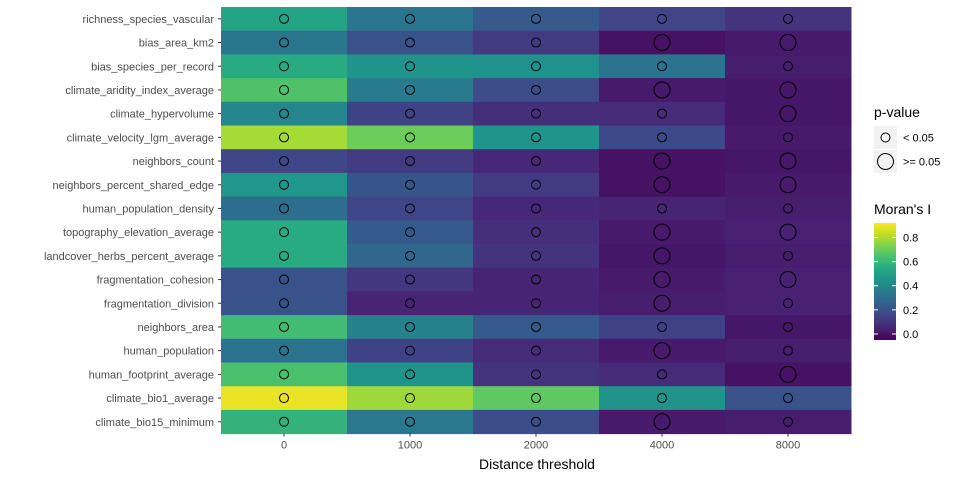 The height and width of the screenshot is (480, 960). What do you see at coordinates (159, 304) in the screenshot?
I see `y-tick-label: fragmentation_division` at bounding box center [159, 304].